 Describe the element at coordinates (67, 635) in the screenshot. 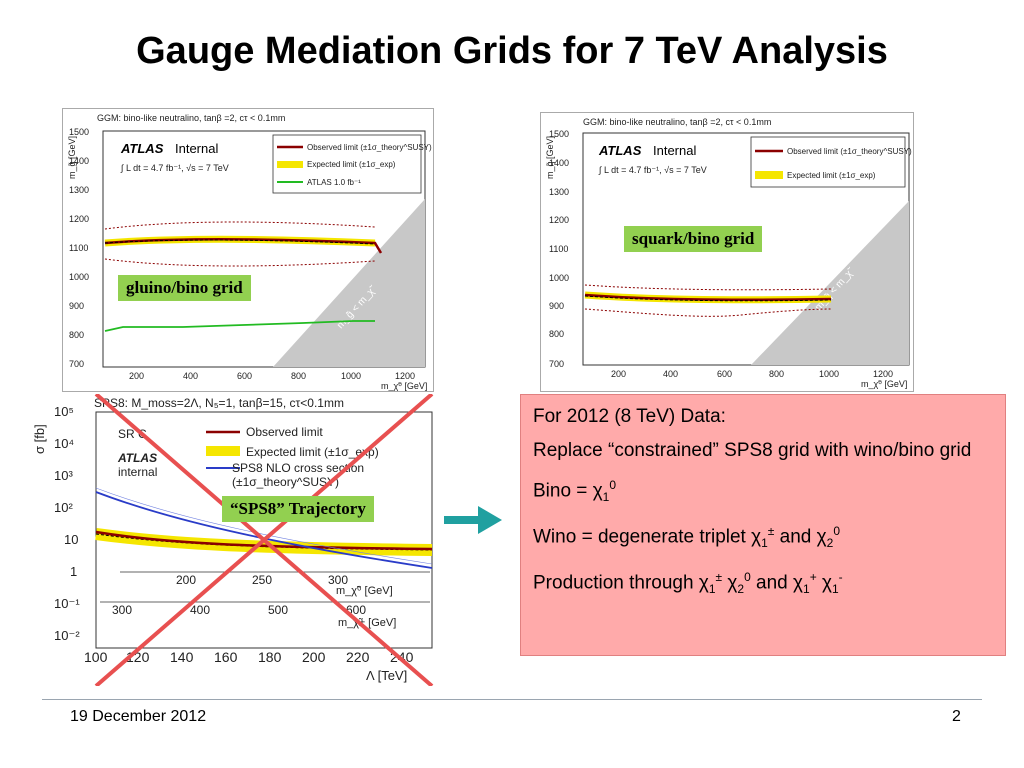

I see `y-tick: 10⁻²` at that location.